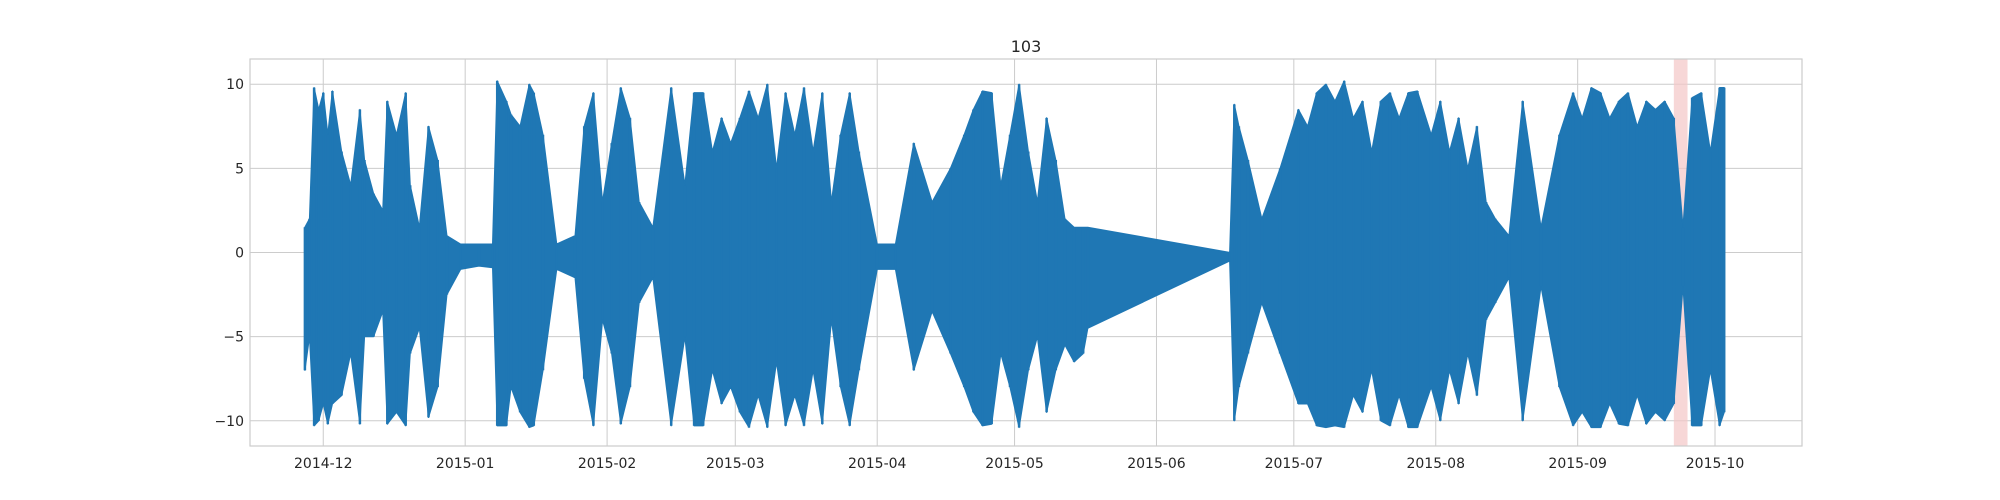 Image resolution: width=2000 pixels, height=500 pixels. Describe the element at coordinates (239, 254) in the screenshot. I see `y-tick-label-2: 0` at that location.